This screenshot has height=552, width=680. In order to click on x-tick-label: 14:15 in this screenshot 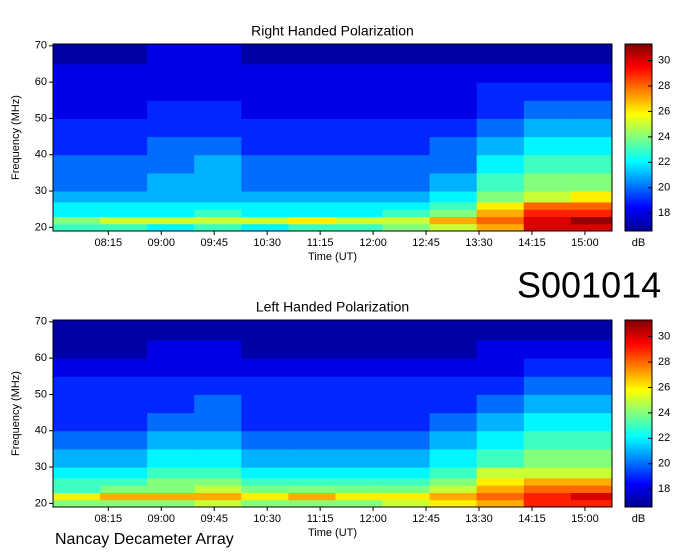, I will do `click(532, 519)`.